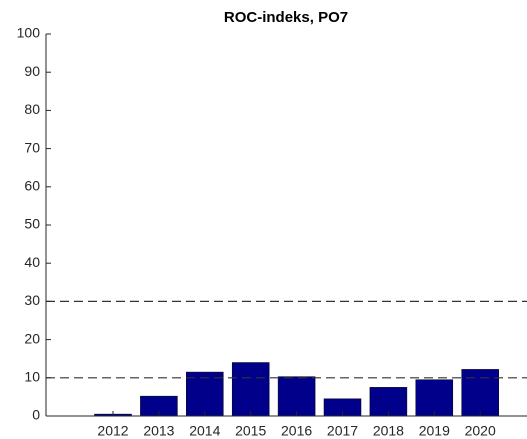 The width and height of the screenshot is (527, 439). I want to click on x-tick-label: 2015, so click(250, 431).